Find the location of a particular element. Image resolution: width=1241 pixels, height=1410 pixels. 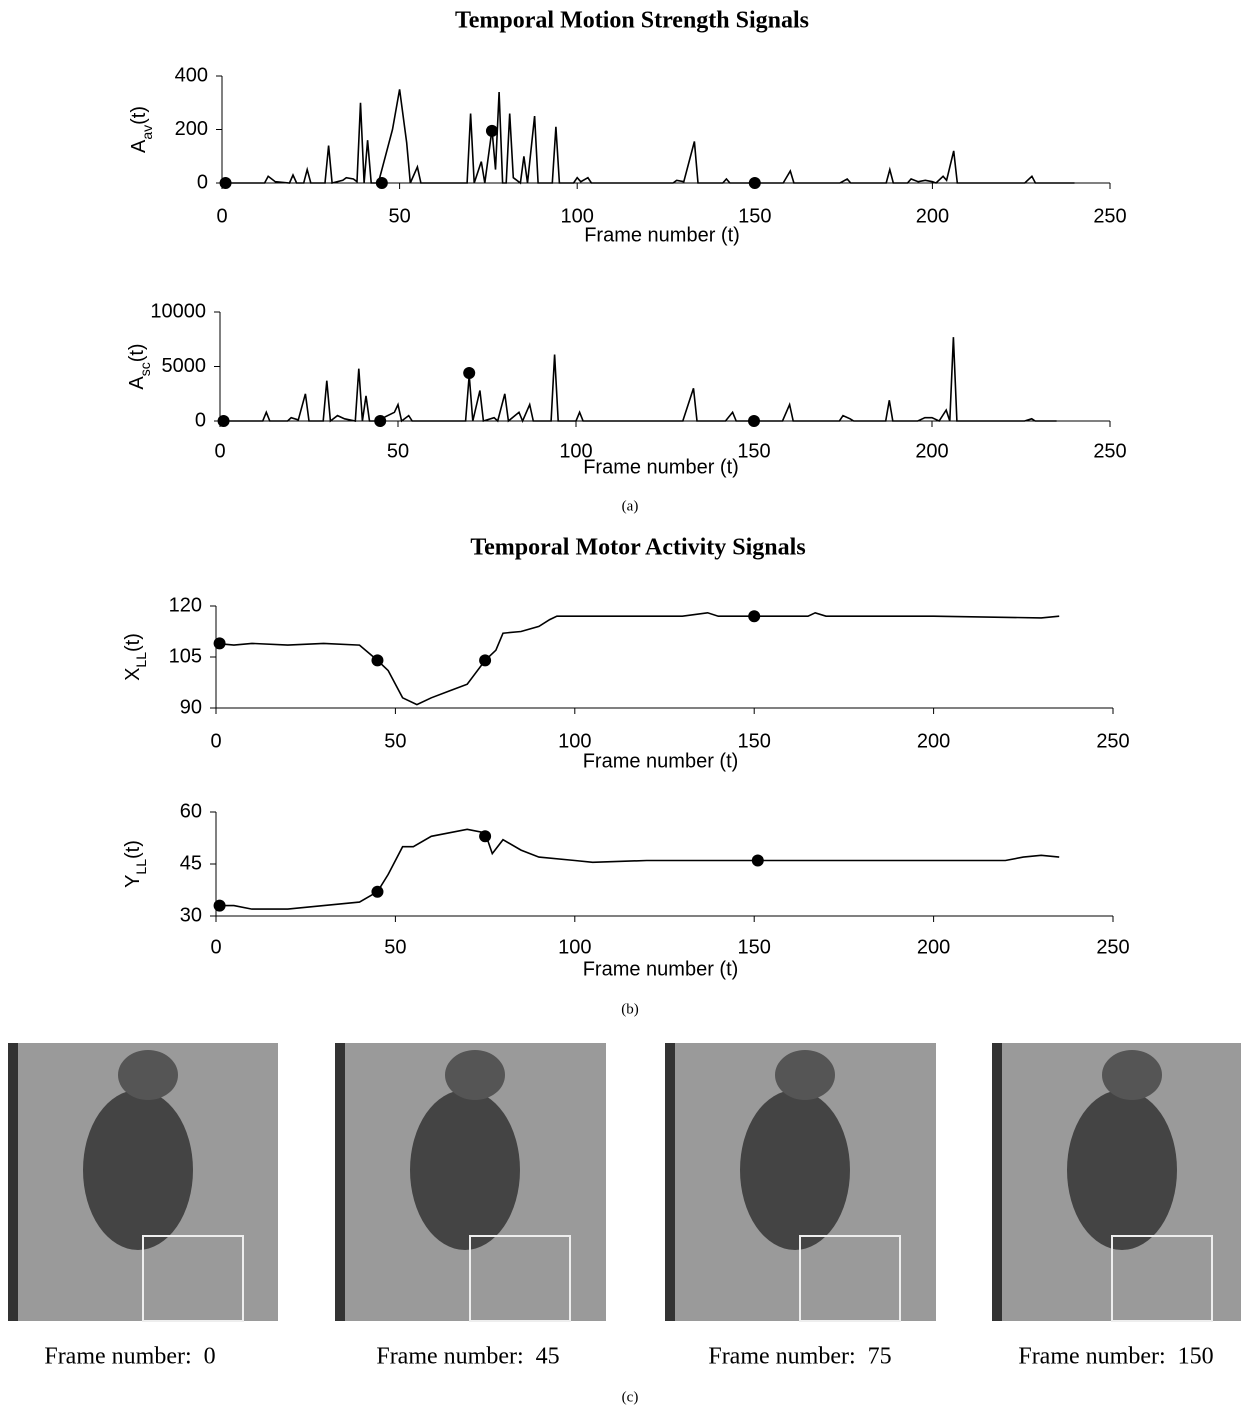

frame-label: Frame number: 75 is located at coordinates (799, 1357).